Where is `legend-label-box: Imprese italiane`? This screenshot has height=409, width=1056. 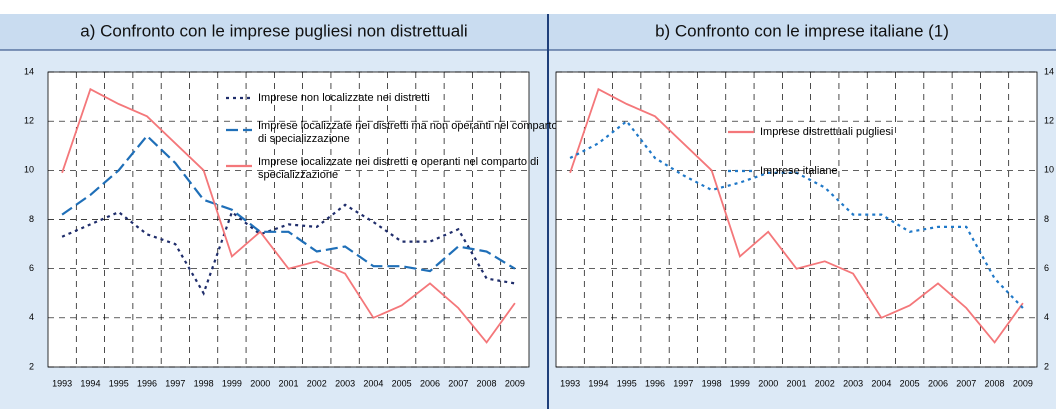
legend-label-box: Imprese italiane is located at coordinates (799, 171).